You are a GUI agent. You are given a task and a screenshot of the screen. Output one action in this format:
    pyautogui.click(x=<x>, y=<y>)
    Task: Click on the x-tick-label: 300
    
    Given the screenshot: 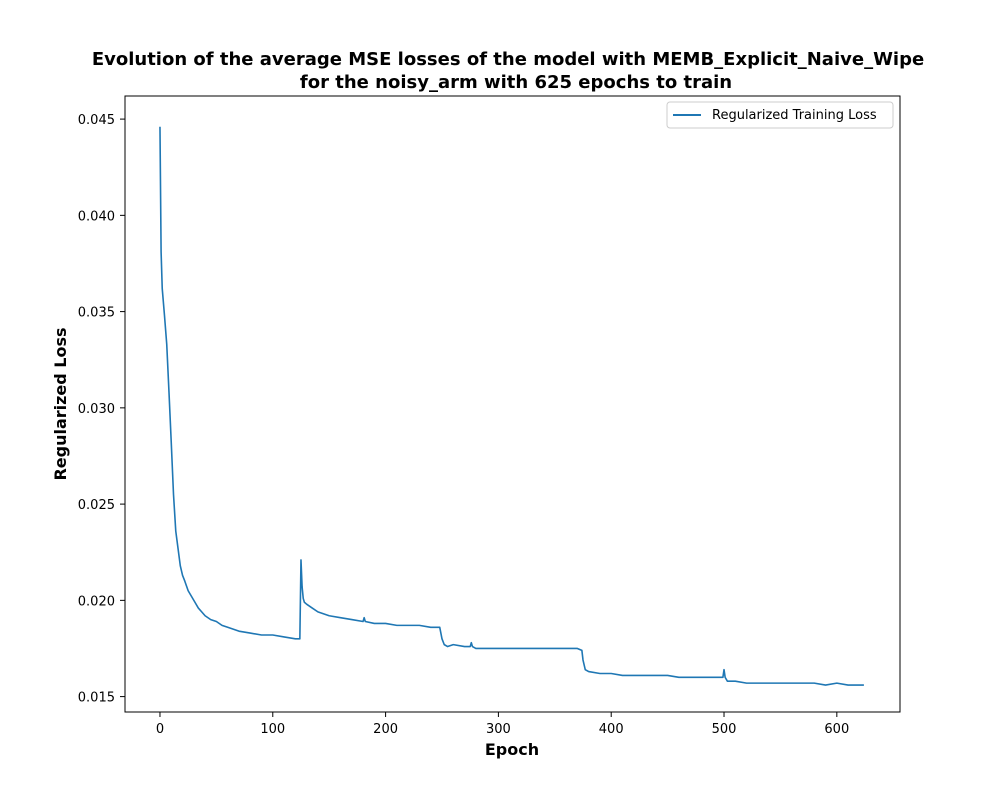 What is the action you would take?
    pyautogui.click(x=498, y=729)
    